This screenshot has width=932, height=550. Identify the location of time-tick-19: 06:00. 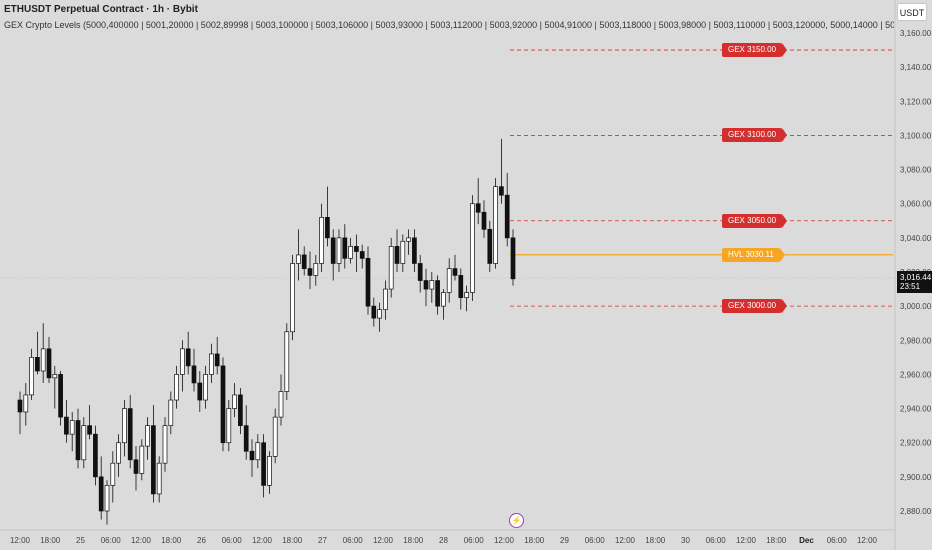
(595, 540).